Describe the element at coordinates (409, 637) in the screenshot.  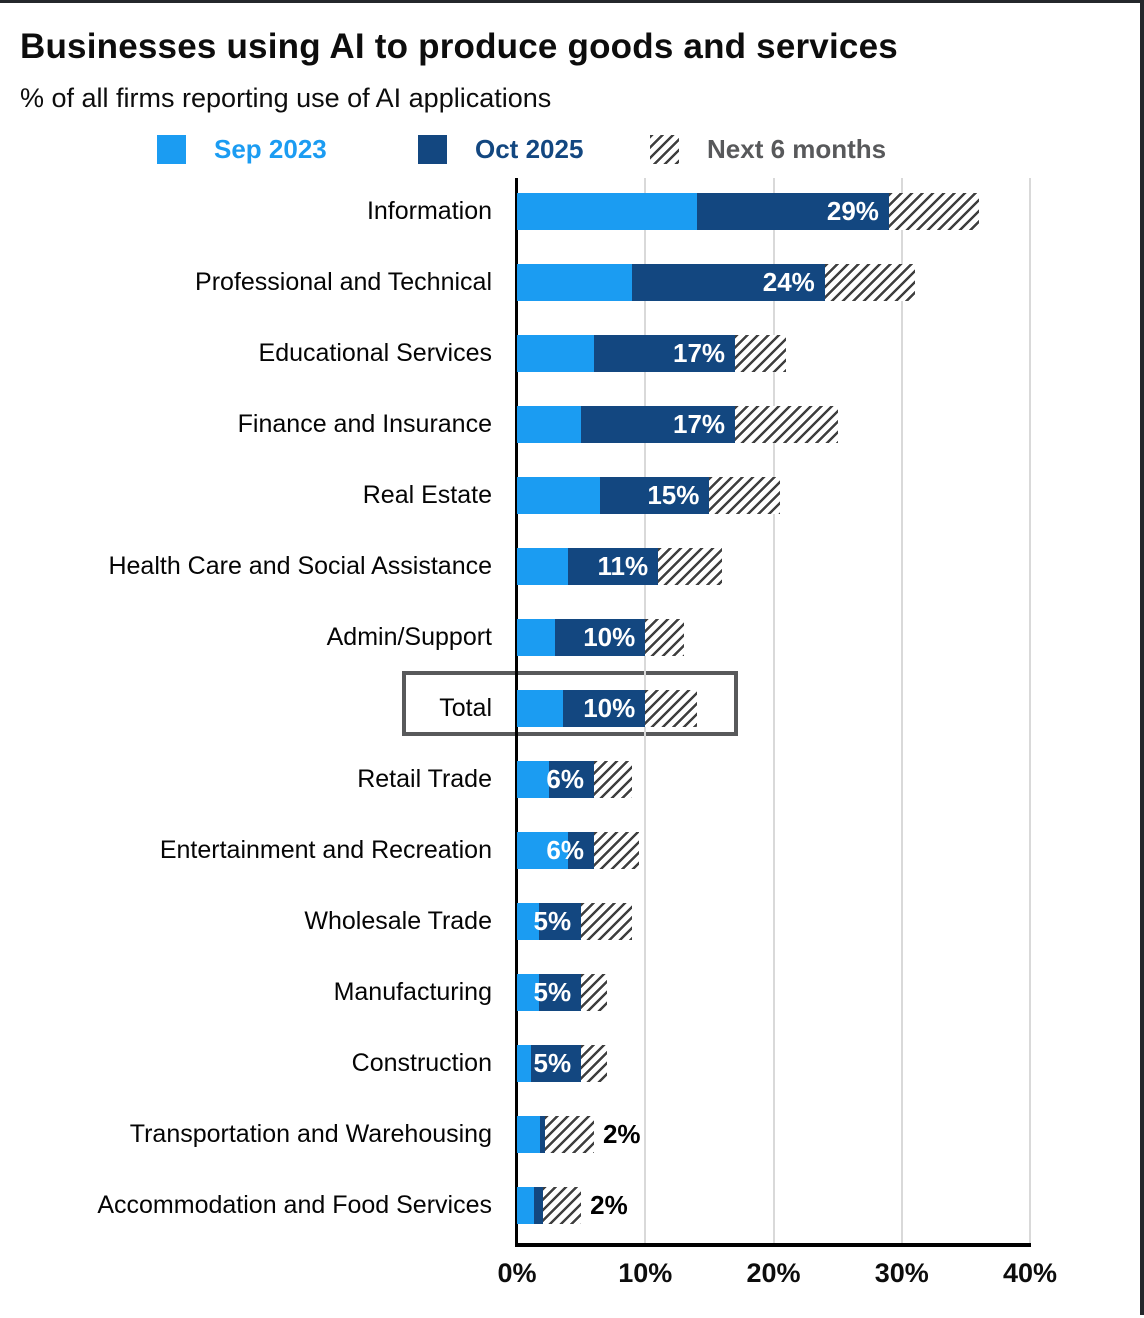
I see `category-label: Admin/Support` at that location.